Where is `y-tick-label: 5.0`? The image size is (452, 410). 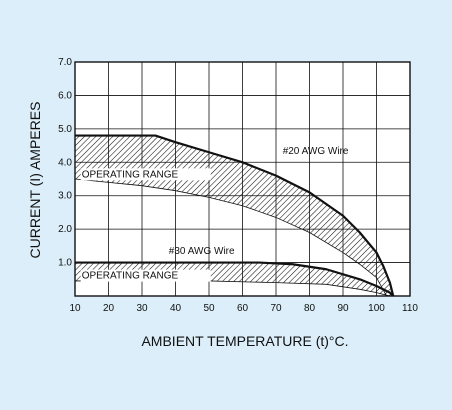
y-tick-label: 5.0 is located at coordinates (65, 129).